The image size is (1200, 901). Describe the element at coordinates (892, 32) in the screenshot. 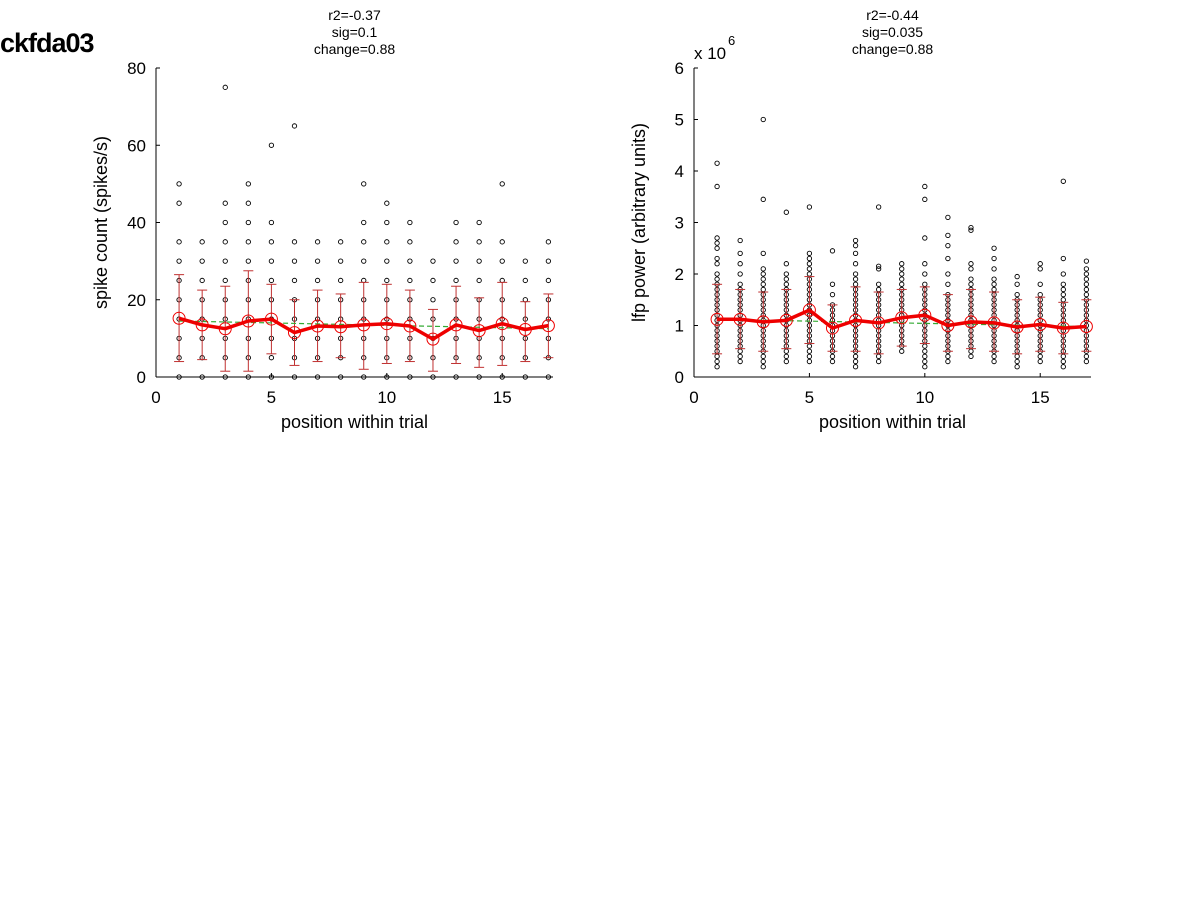

I see `stats-line: sig=0.035` at that location.